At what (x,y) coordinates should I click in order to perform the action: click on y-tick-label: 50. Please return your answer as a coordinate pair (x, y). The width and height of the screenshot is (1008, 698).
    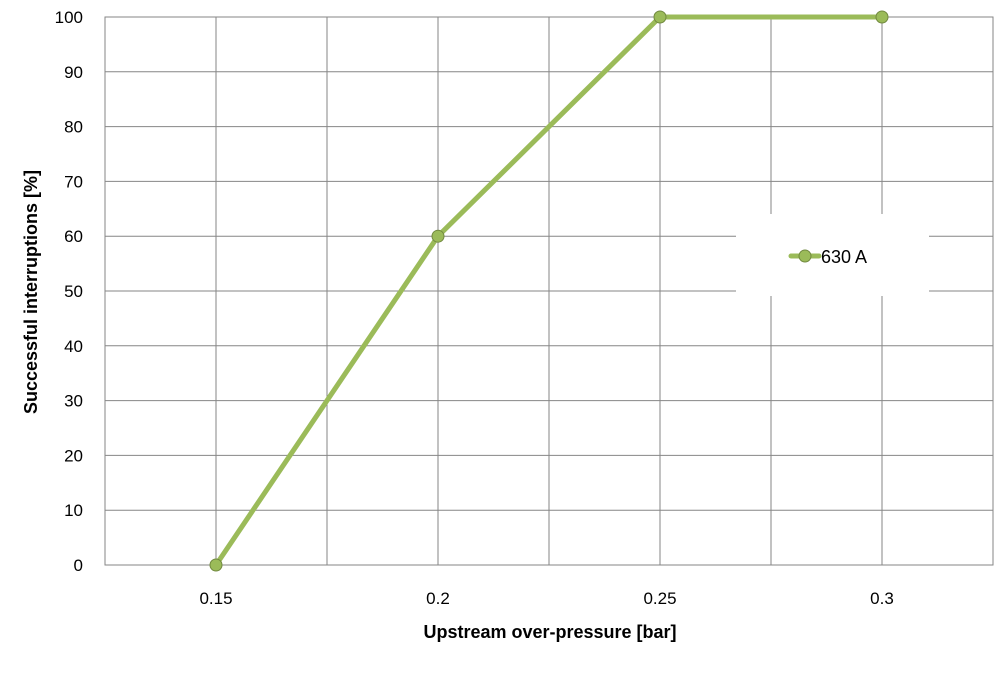
    Looking at the image, I should click on (73, 291).